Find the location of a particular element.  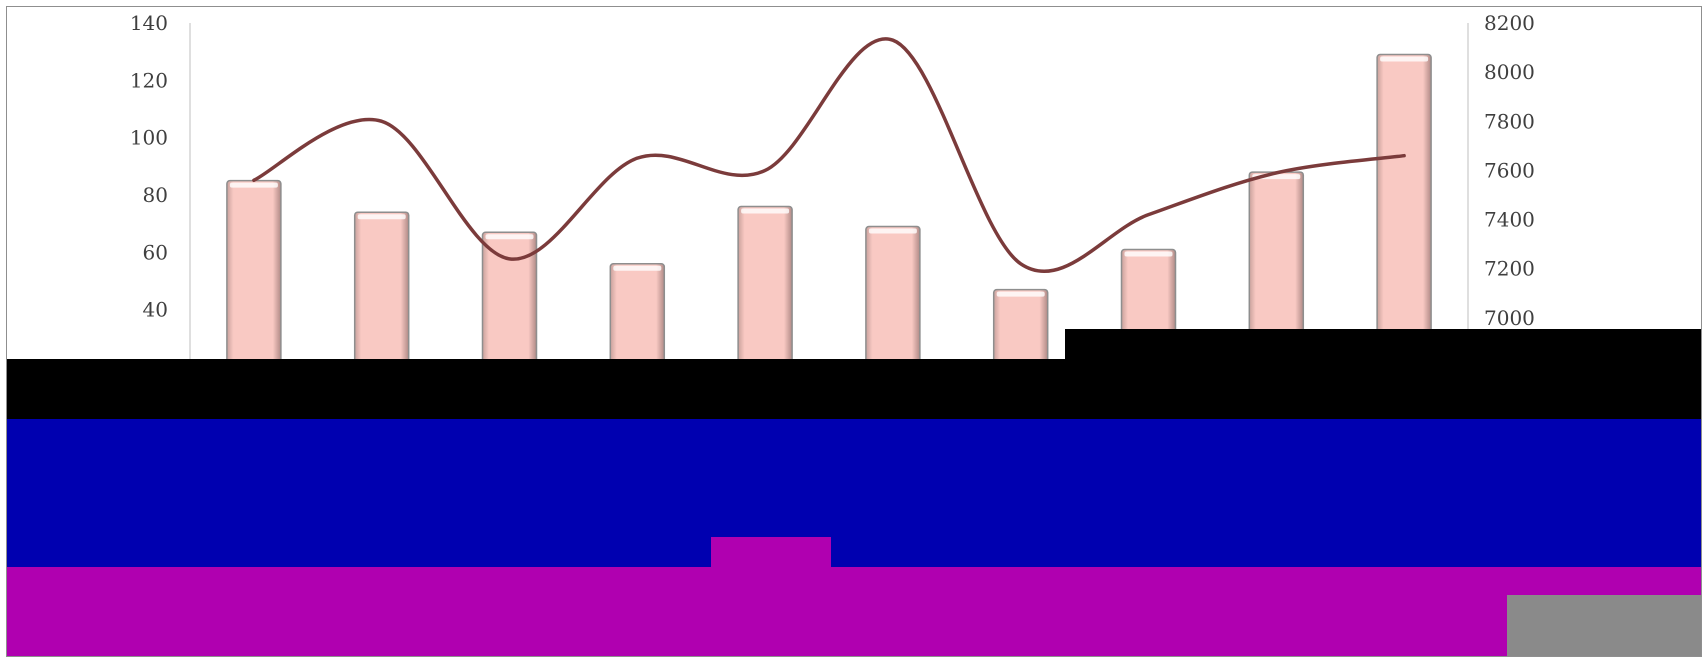

right-tick-label: 8200 is located at coordinates (1509, 23).